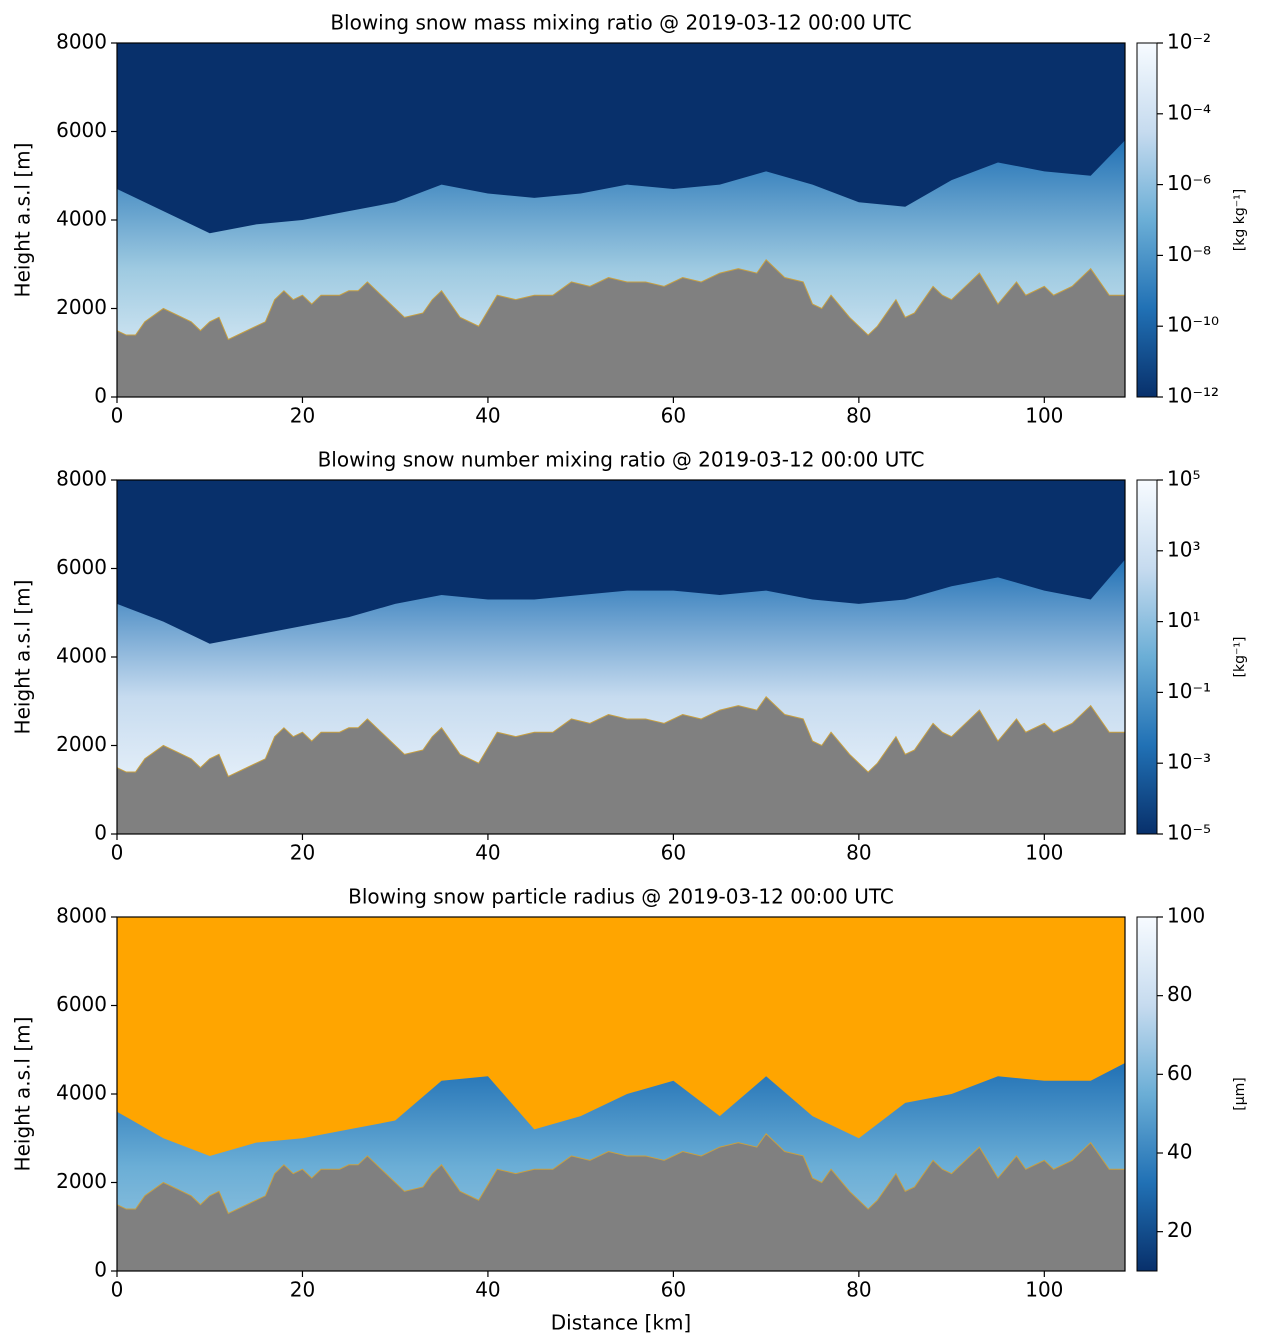 This screenshot has height=1342, width=1264. I want to click on colorbar-tick-label: 10³, so click(1183, 549).